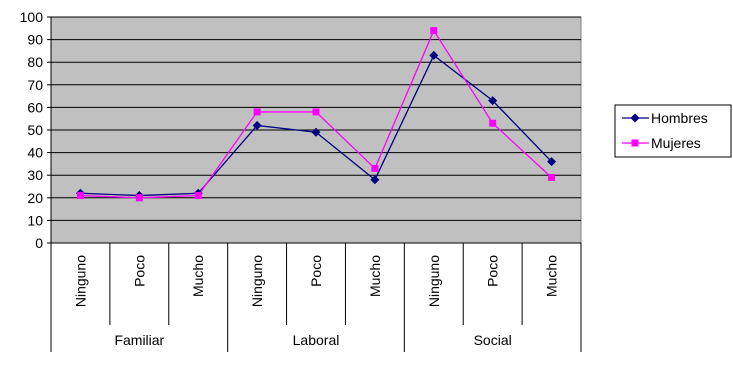 Image resolution: width=733 pixels, height=370 pixels. What do you see at coordinates (676, 143) in the screenshot?
I see `legend-label-mujeres: Mujeres` at bounding box center [676, 143].